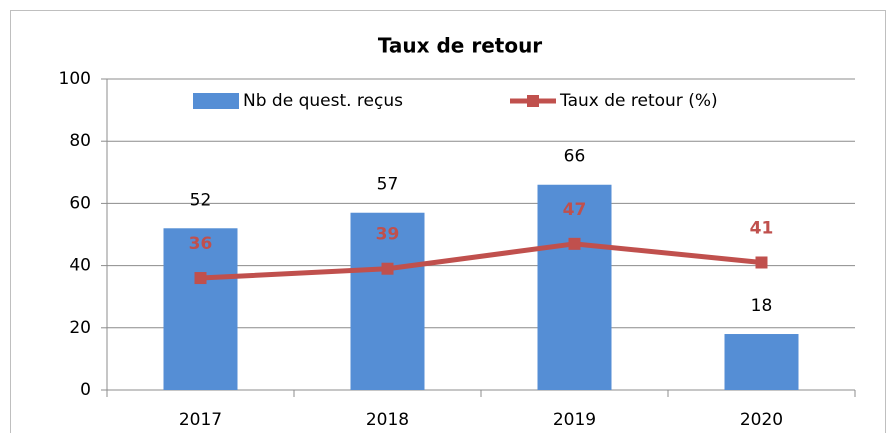 The height and width of the screenshot is (433, 887). Describe the element at coordinates (481, 261) in the screenshot. I see `line` at that location.